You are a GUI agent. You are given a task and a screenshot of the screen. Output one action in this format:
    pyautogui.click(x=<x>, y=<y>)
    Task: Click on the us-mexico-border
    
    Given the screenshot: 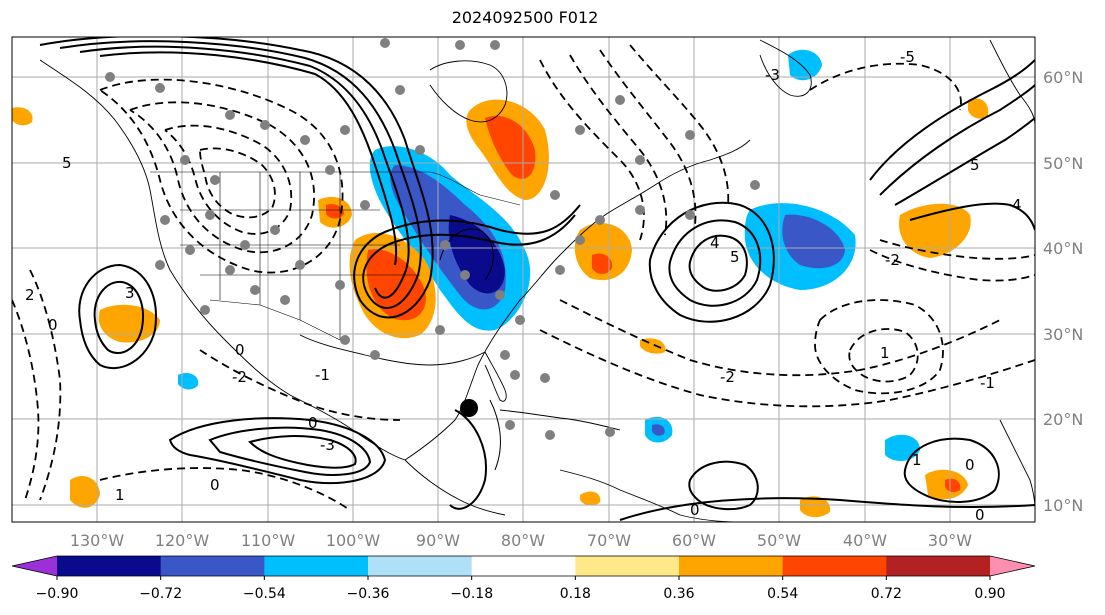 What is the action you would take?
    pyautogui.click(x=275, y=320)
    